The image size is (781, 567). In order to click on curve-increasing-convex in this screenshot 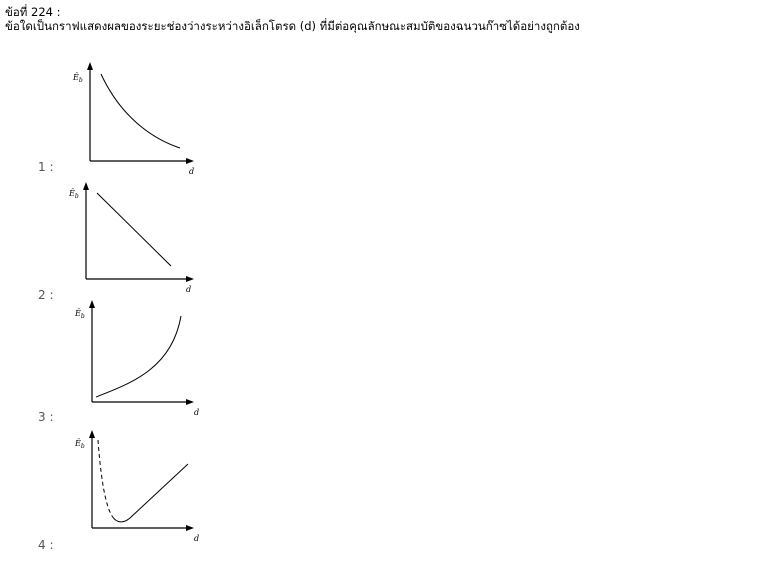, I will do `click(138, 356)`.